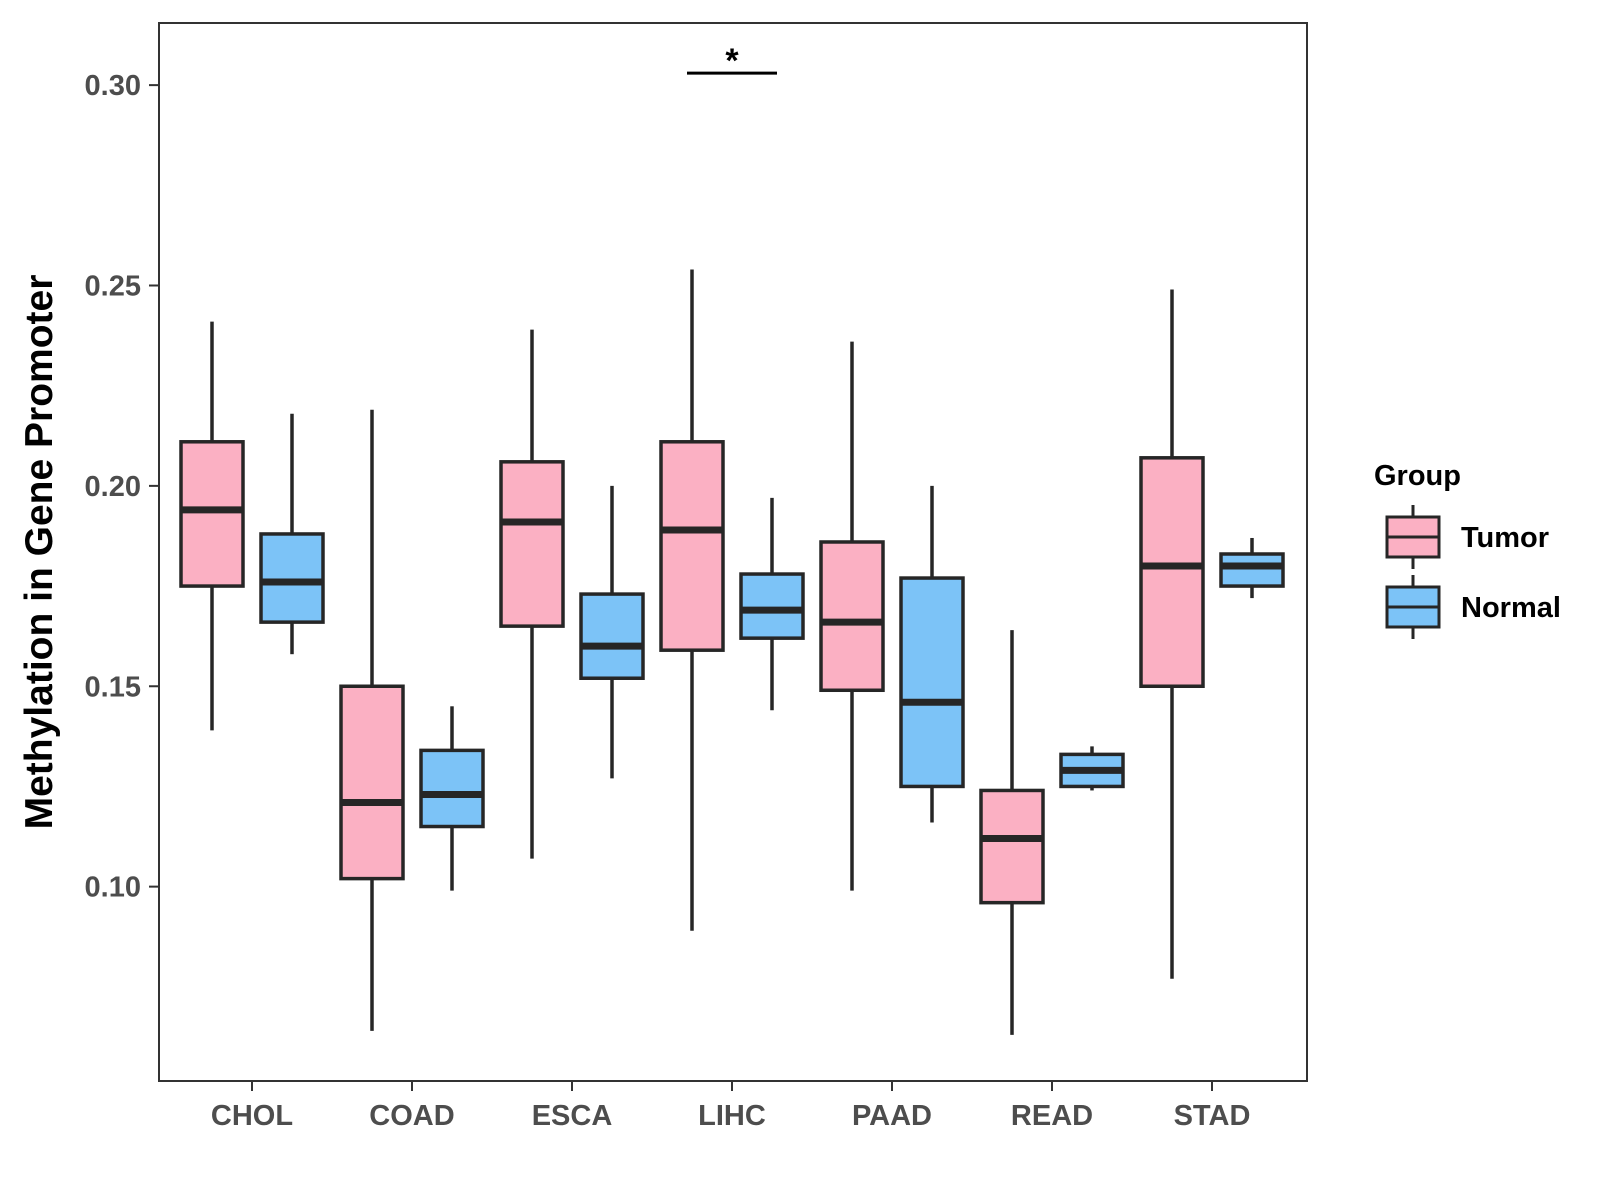 Image resolution: width=1600 pixels, height=1200 pixels. I want to click on x-tick-label-coad: COAD, so click(411, 1116).